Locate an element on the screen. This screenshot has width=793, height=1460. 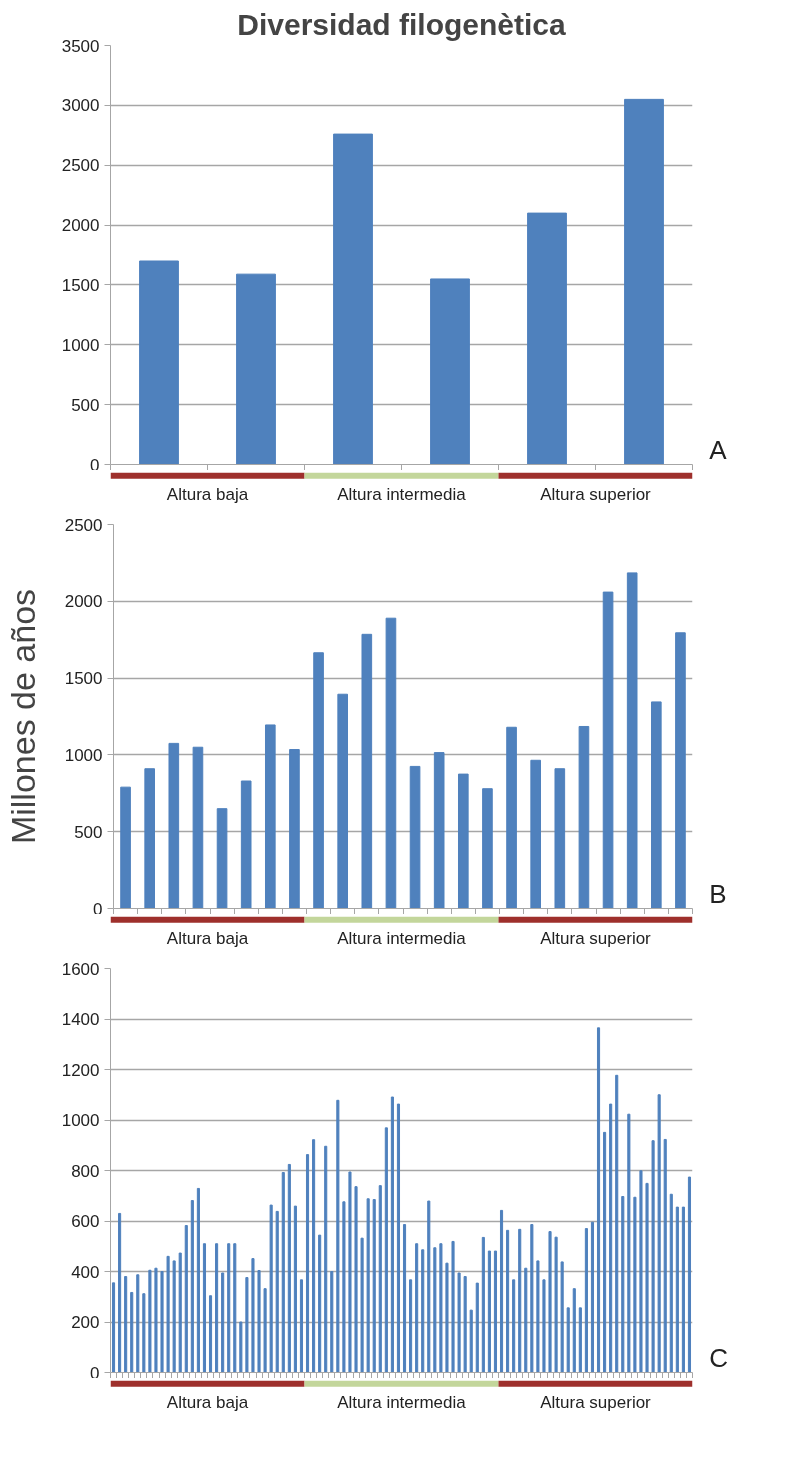
y-tick-label: 2500 is located at coordinates (83, 525).